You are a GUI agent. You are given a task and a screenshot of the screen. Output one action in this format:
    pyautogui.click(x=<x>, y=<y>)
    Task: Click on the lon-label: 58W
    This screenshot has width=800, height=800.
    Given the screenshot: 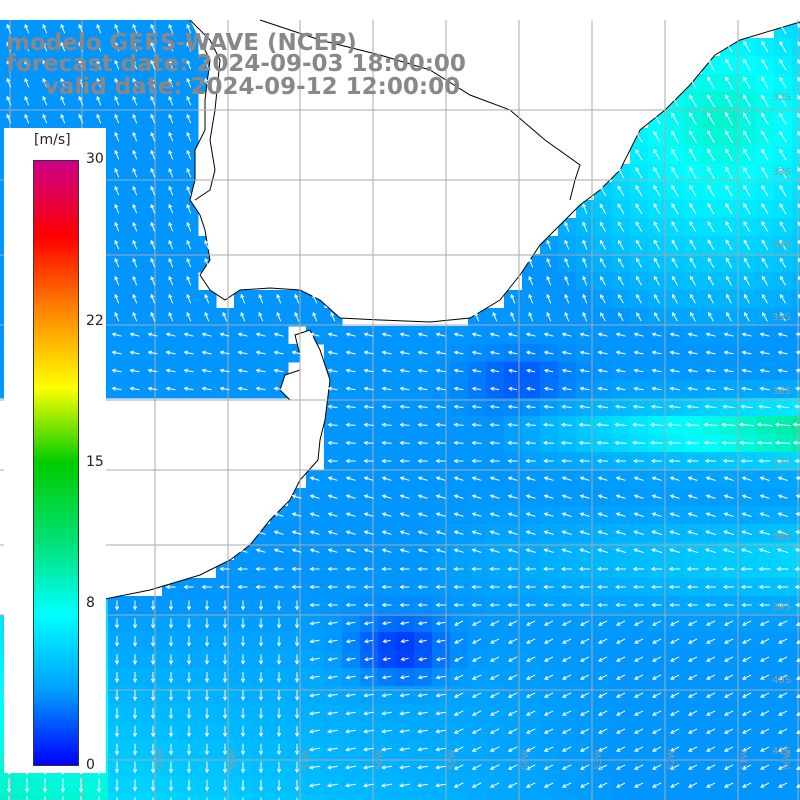 What is the action you would take?
    pyautogui.click(x=234, y=760)
    